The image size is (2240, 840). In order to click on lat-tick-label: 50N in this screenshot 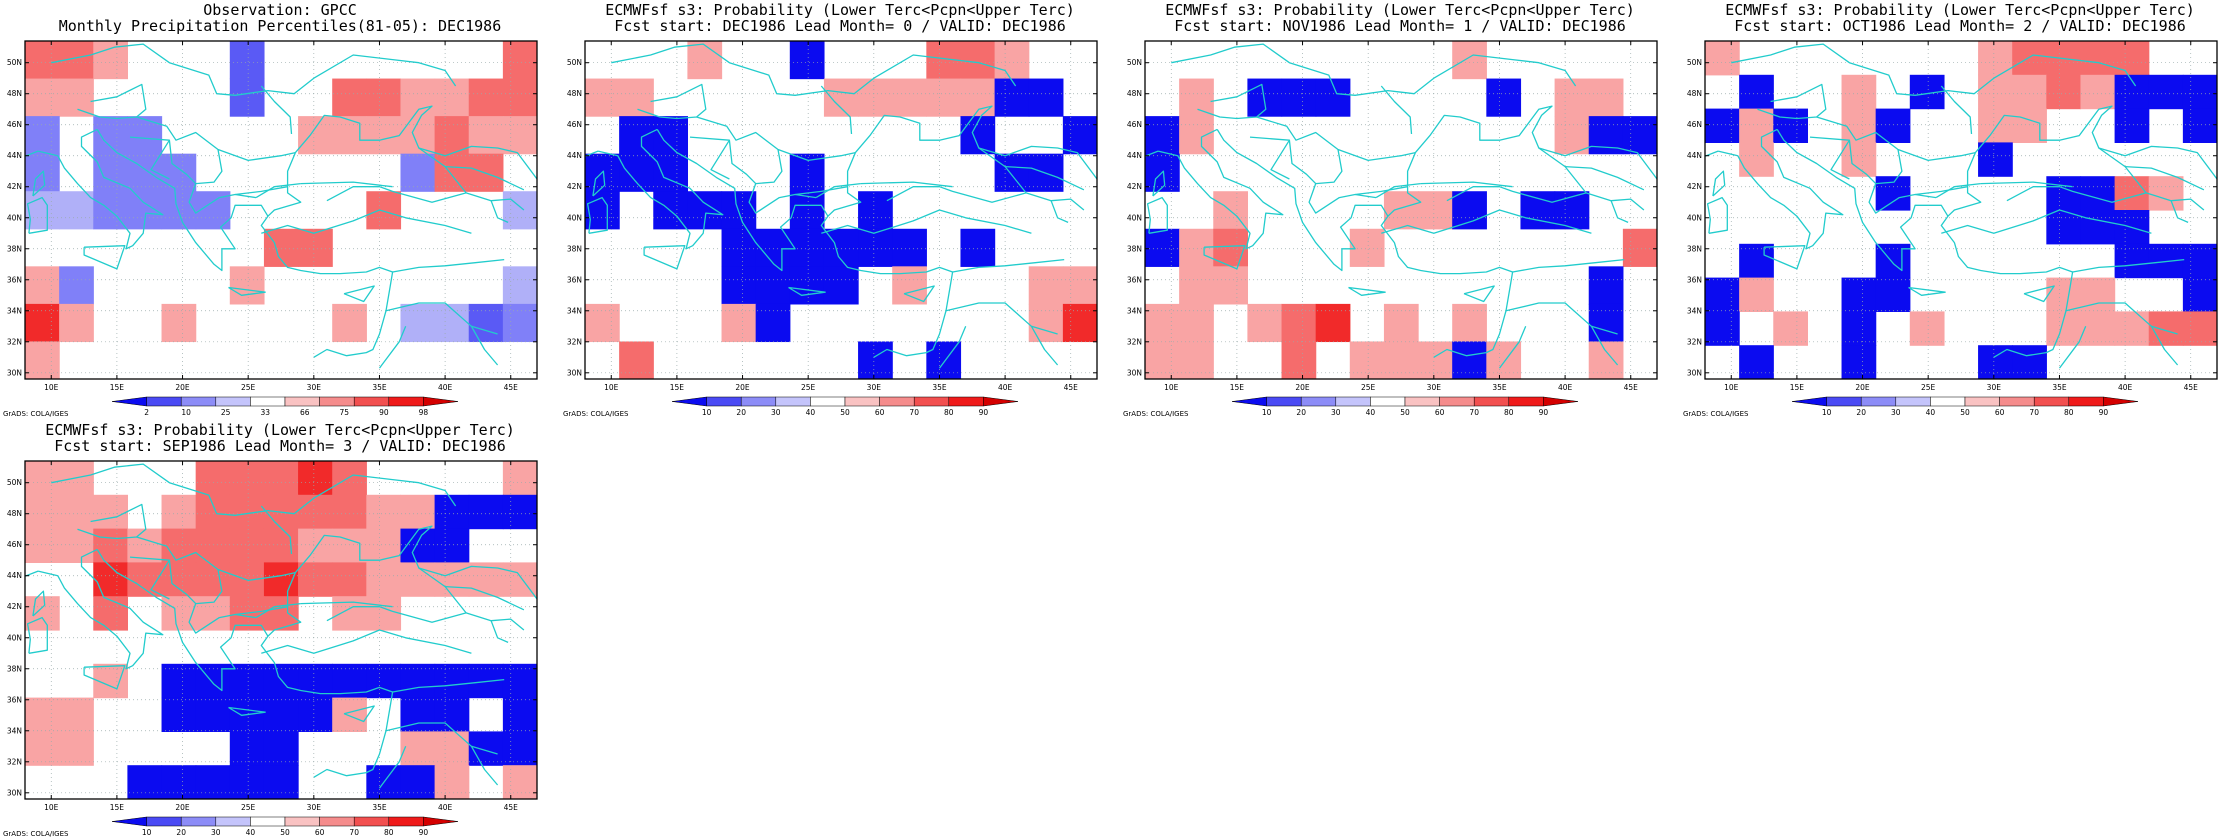, I will do `click(14, 482)`.